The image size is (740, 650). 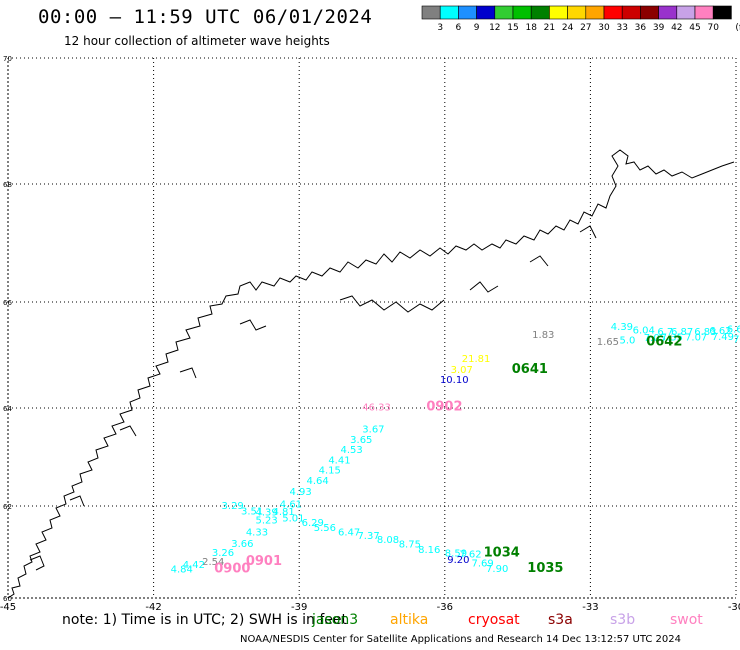 I want to click on wave-height-value: 3.65, so click(x=361, y=440).